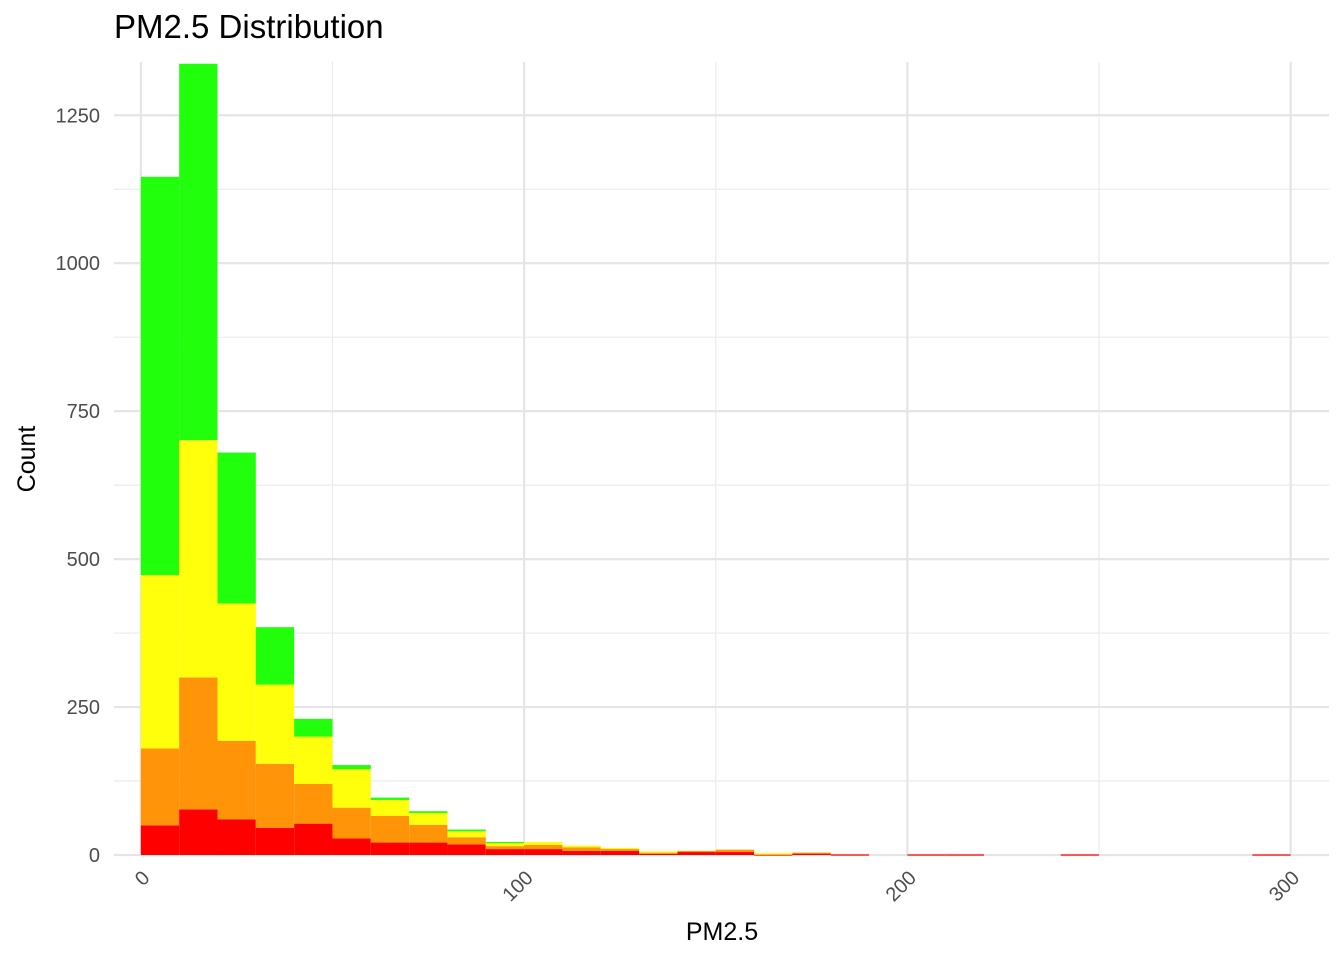 This screenshot has width=1344, height=960. Describe the element at coordinates (83, 560) in the screenshot. I see `y-tick-label: 500` at that location.